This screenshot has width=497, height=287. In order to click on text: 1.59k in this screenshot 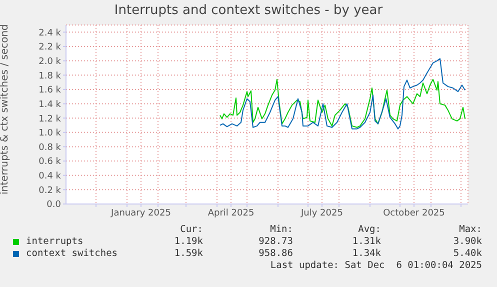, I will do `click(188, 253)`.